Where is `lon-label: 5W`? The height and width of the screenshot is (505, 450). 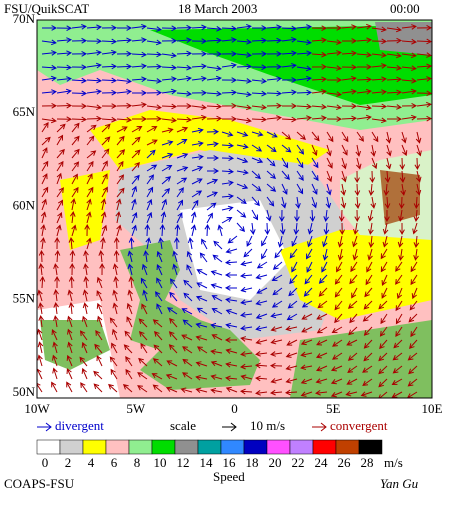
lon-label: 5W is located at coordinates (136, 408).